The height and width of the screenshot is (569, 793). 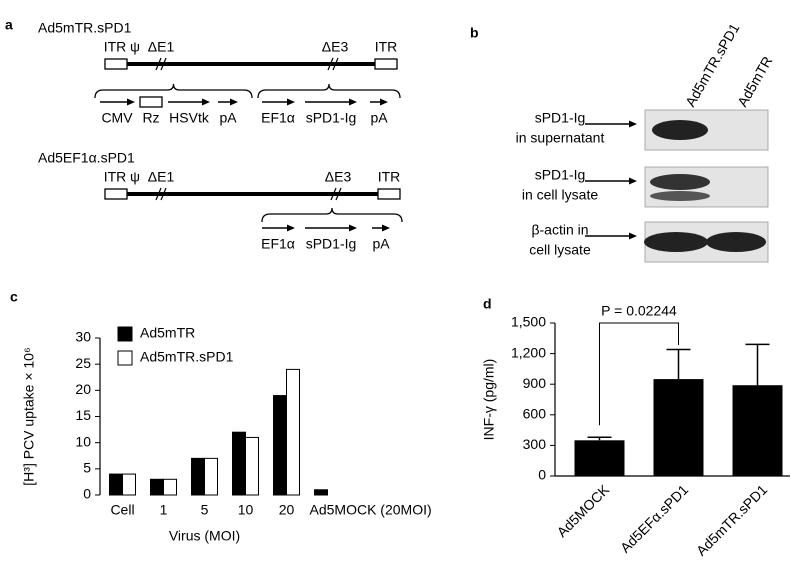 I want to click on row-label: β-actin in, so click(x=559, y=230).